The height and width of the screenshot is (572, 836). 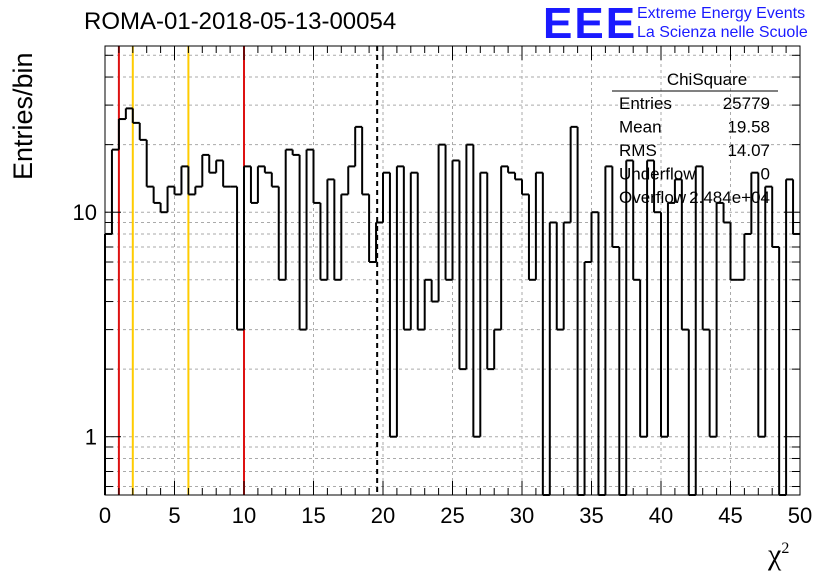 What do you see at coordinates (775, 554) in the screenshot?
I see `x-axis-label-main: χ` at bounding box center [775, 554].